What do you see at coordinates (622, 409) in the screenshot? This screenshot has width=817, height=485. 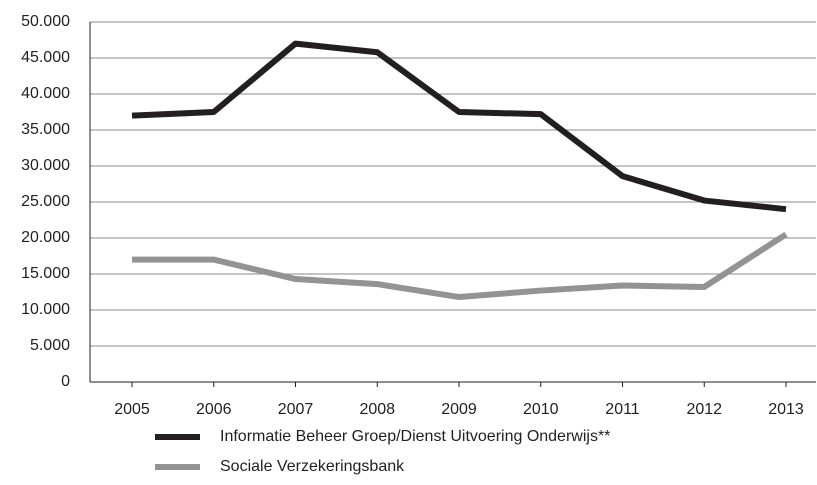 I see `x-tick-label: 2011` at bounding box center [622, 409].